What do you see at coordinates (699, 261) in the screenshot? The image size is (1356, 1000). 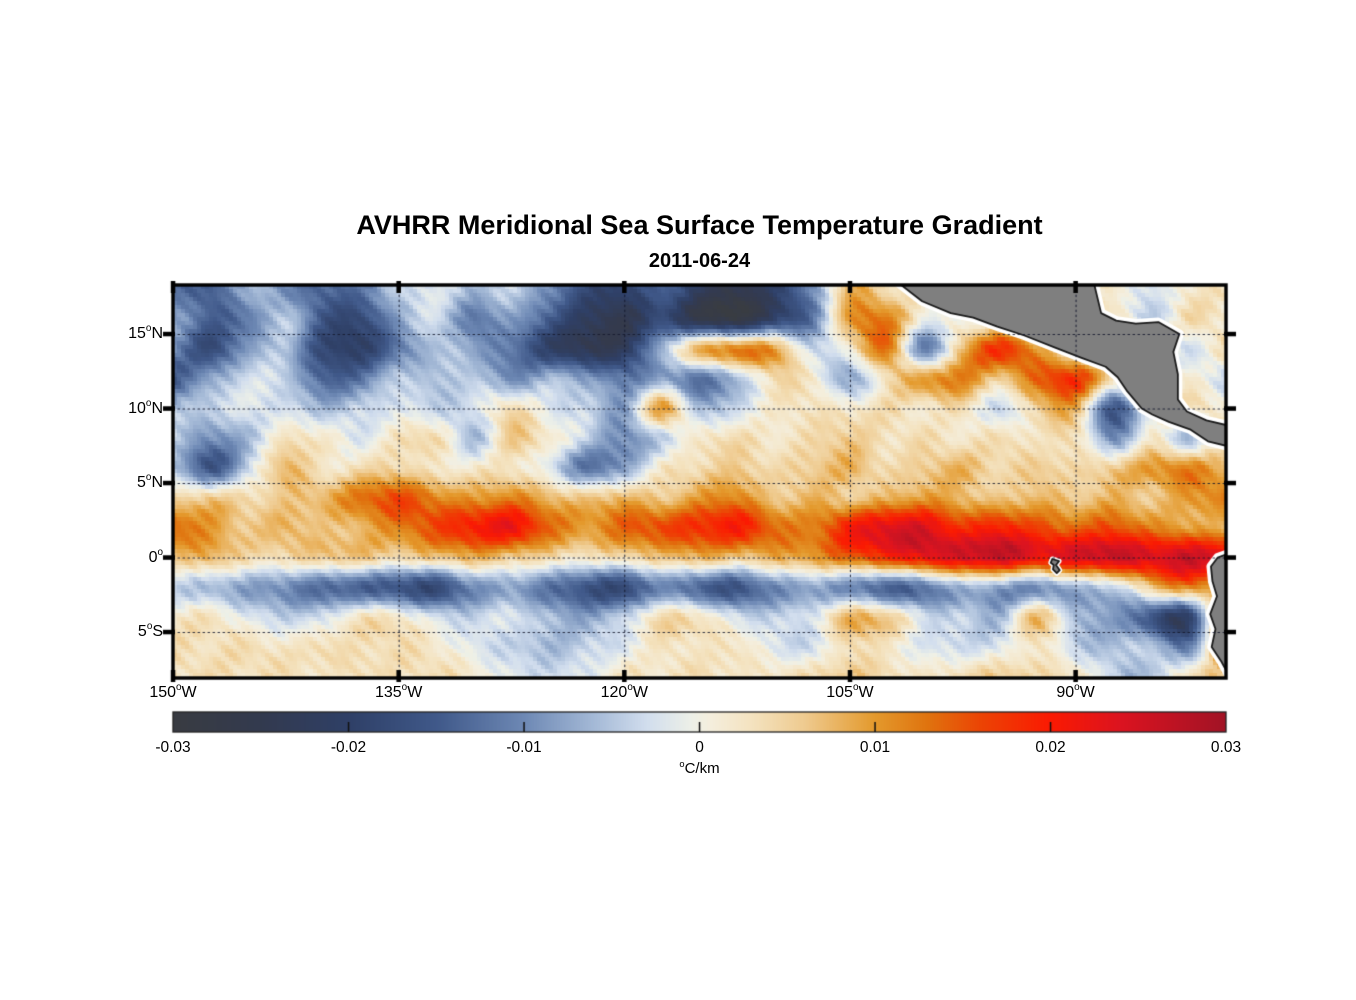 I see `date-subtitle: 2011-06-24` at bounding box center [699, 261].